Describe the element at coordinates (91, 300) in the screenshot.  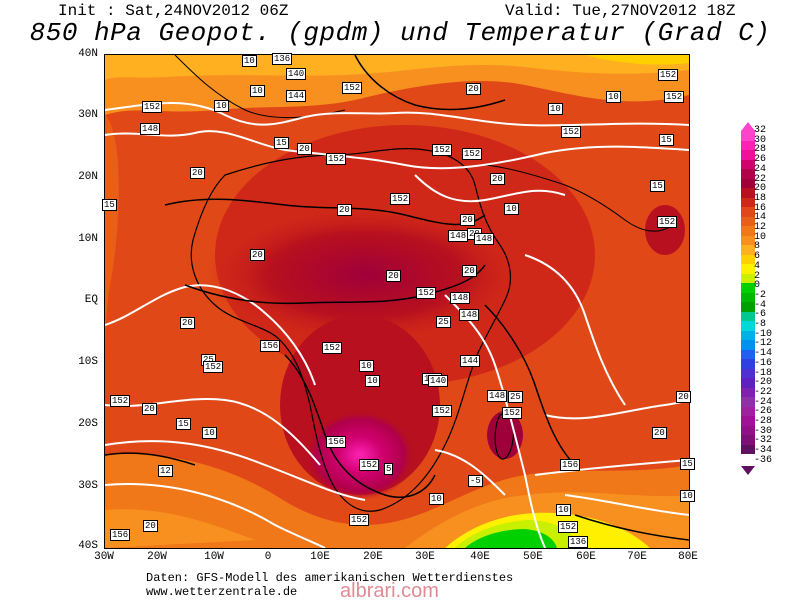
I see `lat-tick-label: EQ` at that location.